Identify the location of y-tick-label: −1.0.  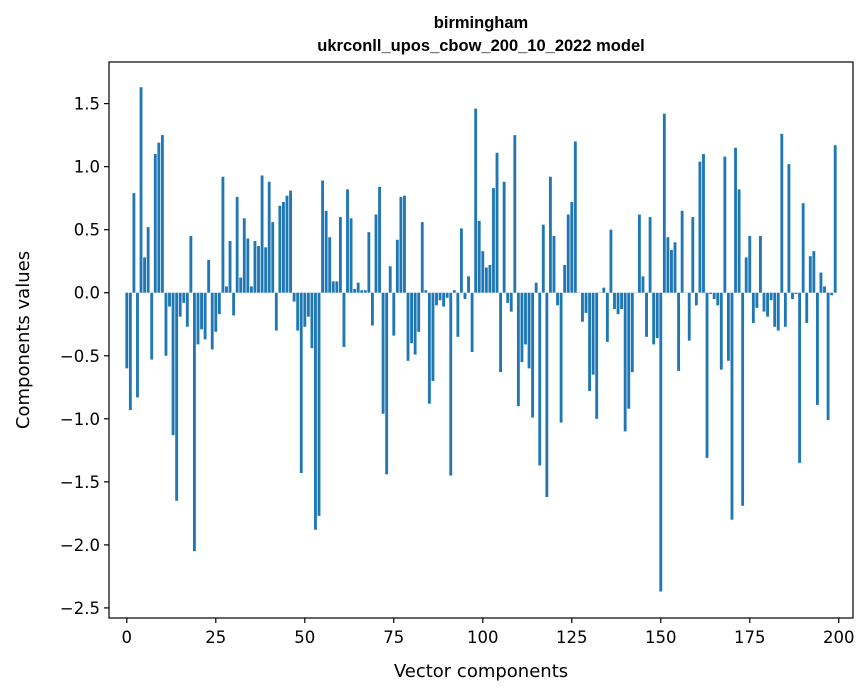
(80, 419).